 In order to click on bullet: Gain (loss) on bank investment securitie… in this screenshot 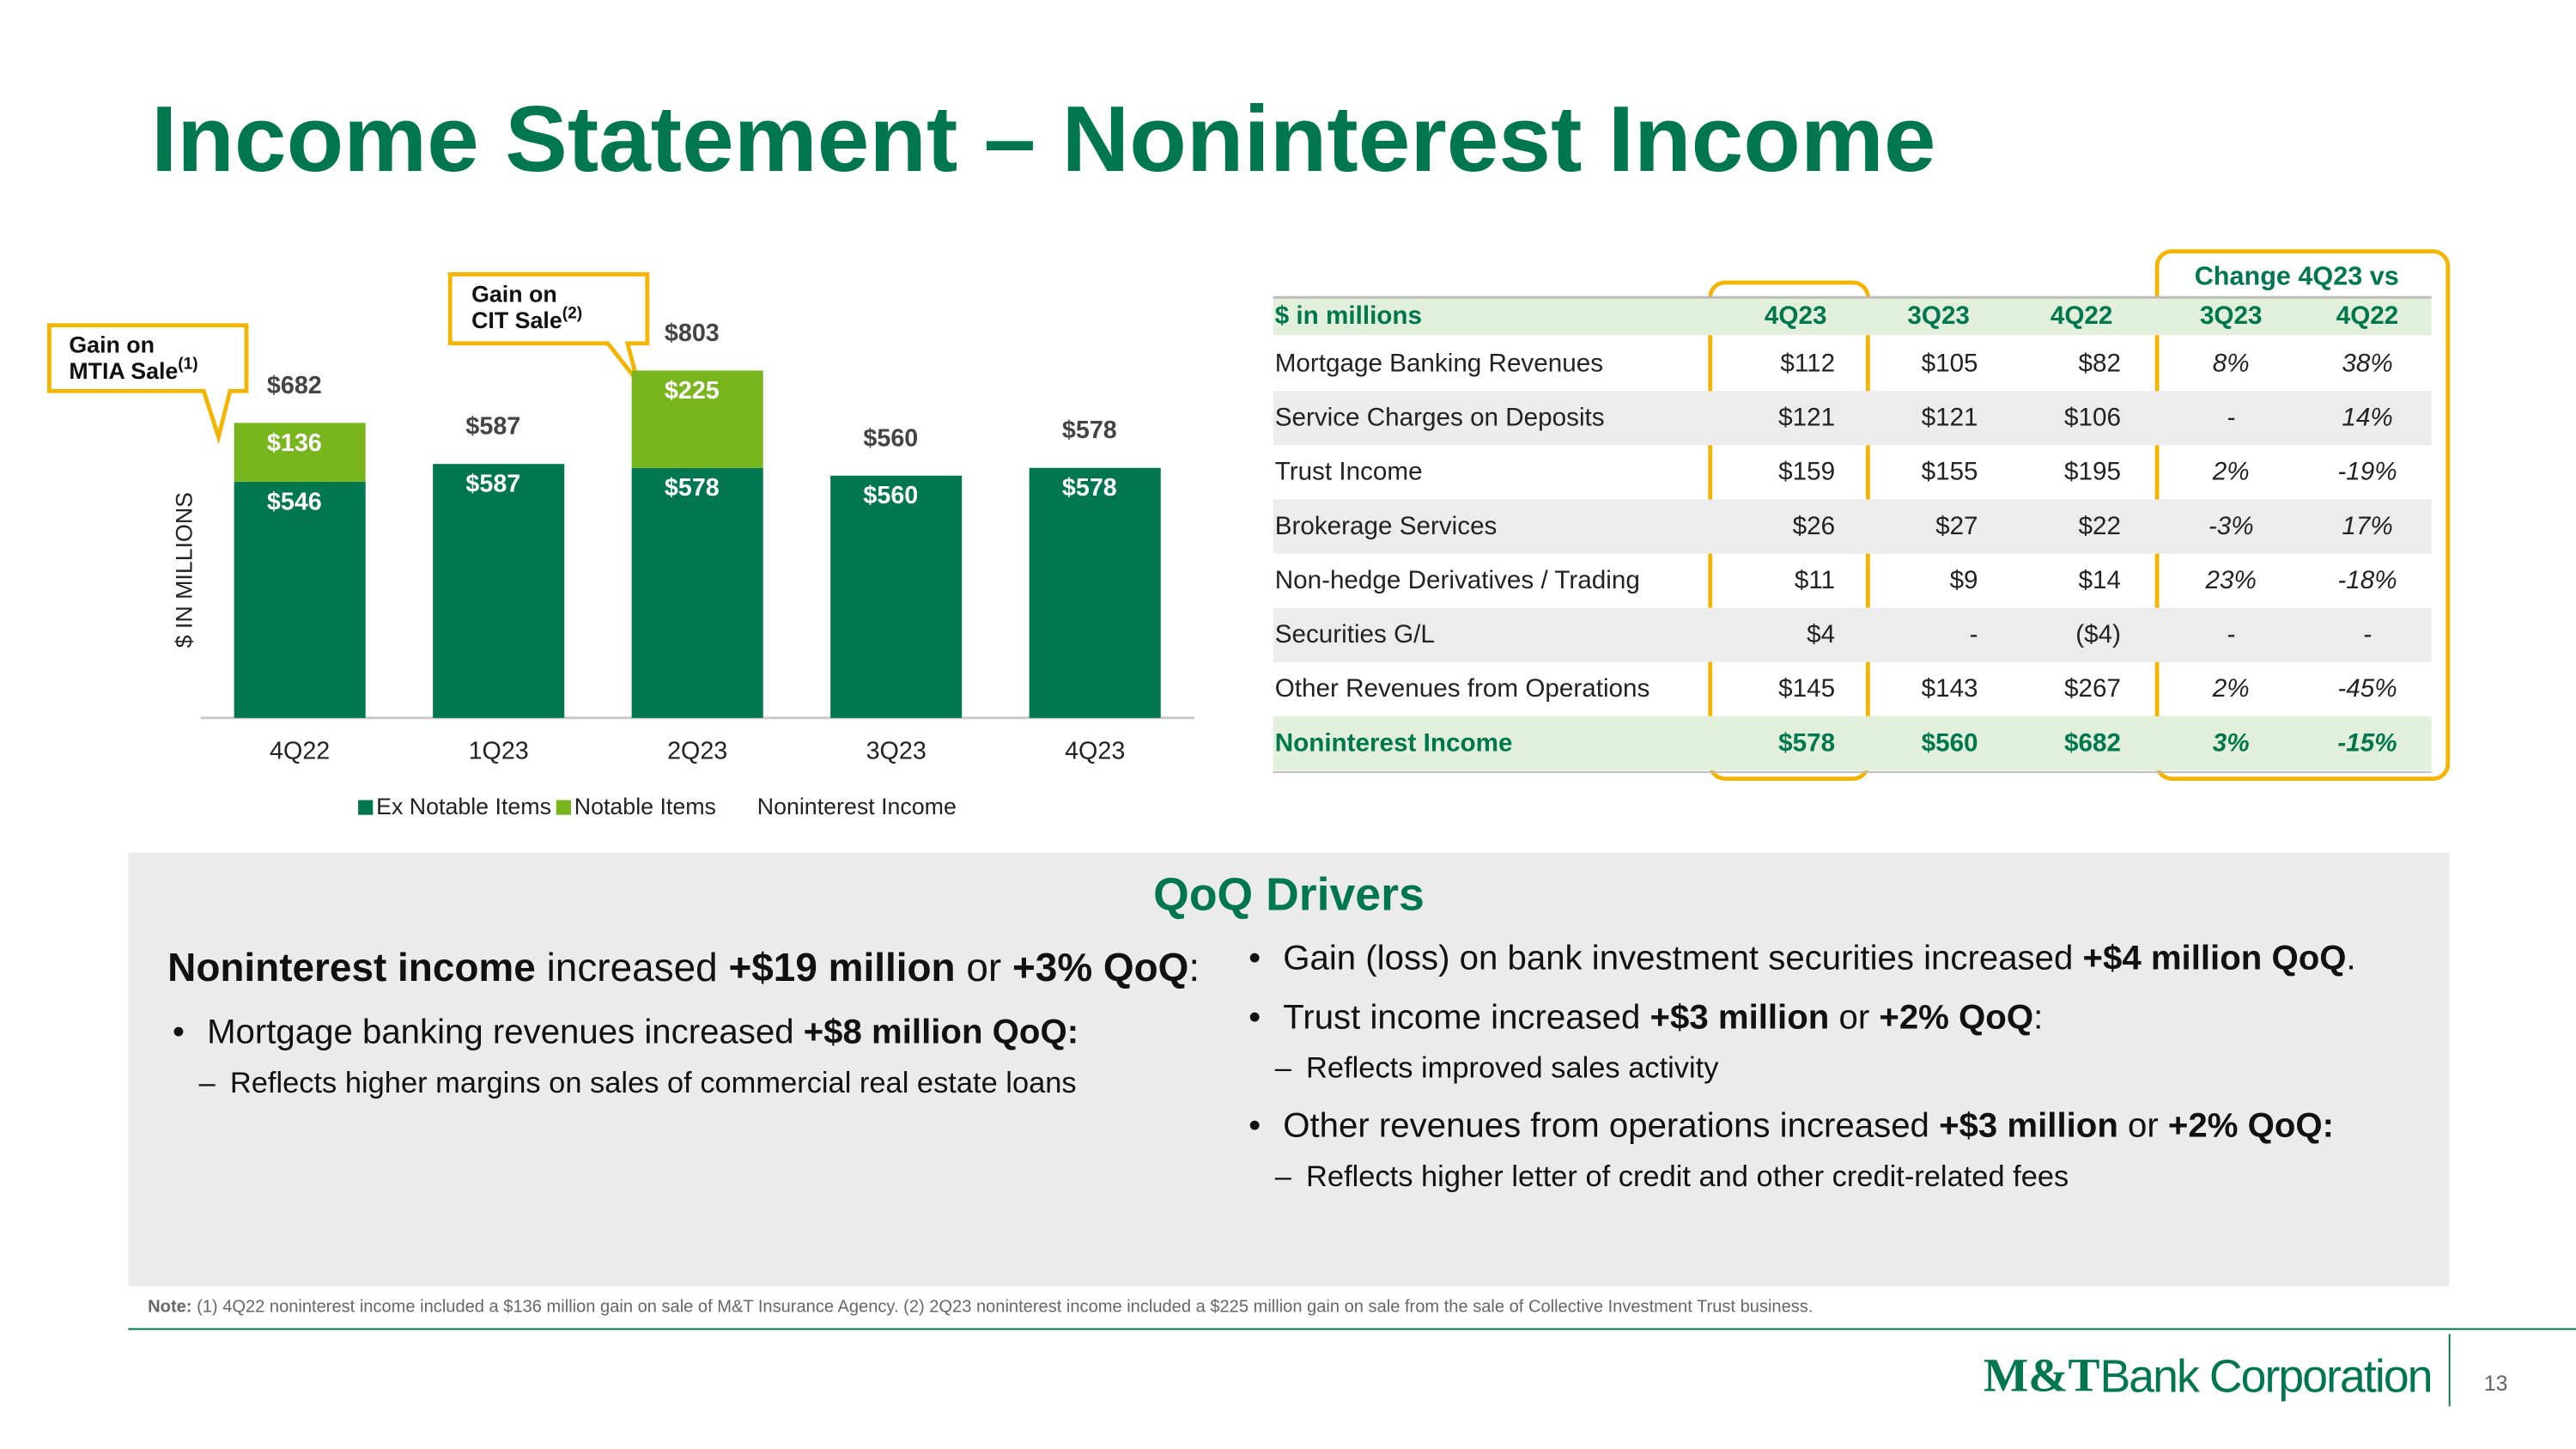, I will do `click(1810, 959)`.